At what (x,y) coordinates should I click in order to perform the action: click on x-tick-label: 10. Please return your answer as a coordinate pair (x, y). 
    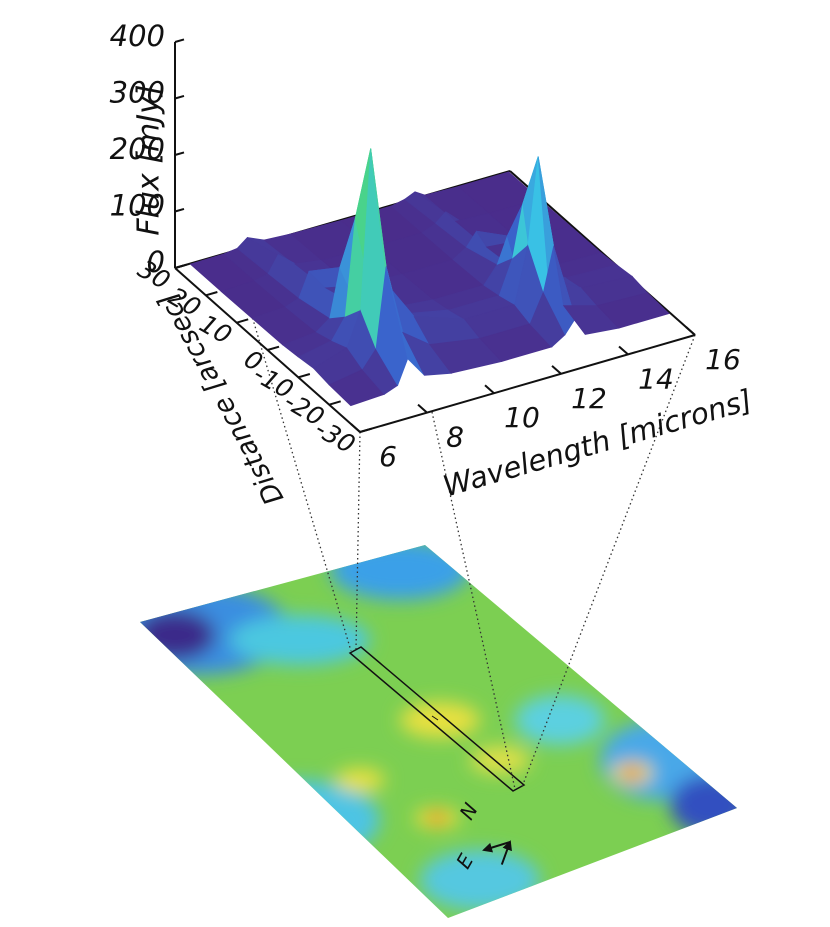
    Looking at the image, I should click on (522, 417).